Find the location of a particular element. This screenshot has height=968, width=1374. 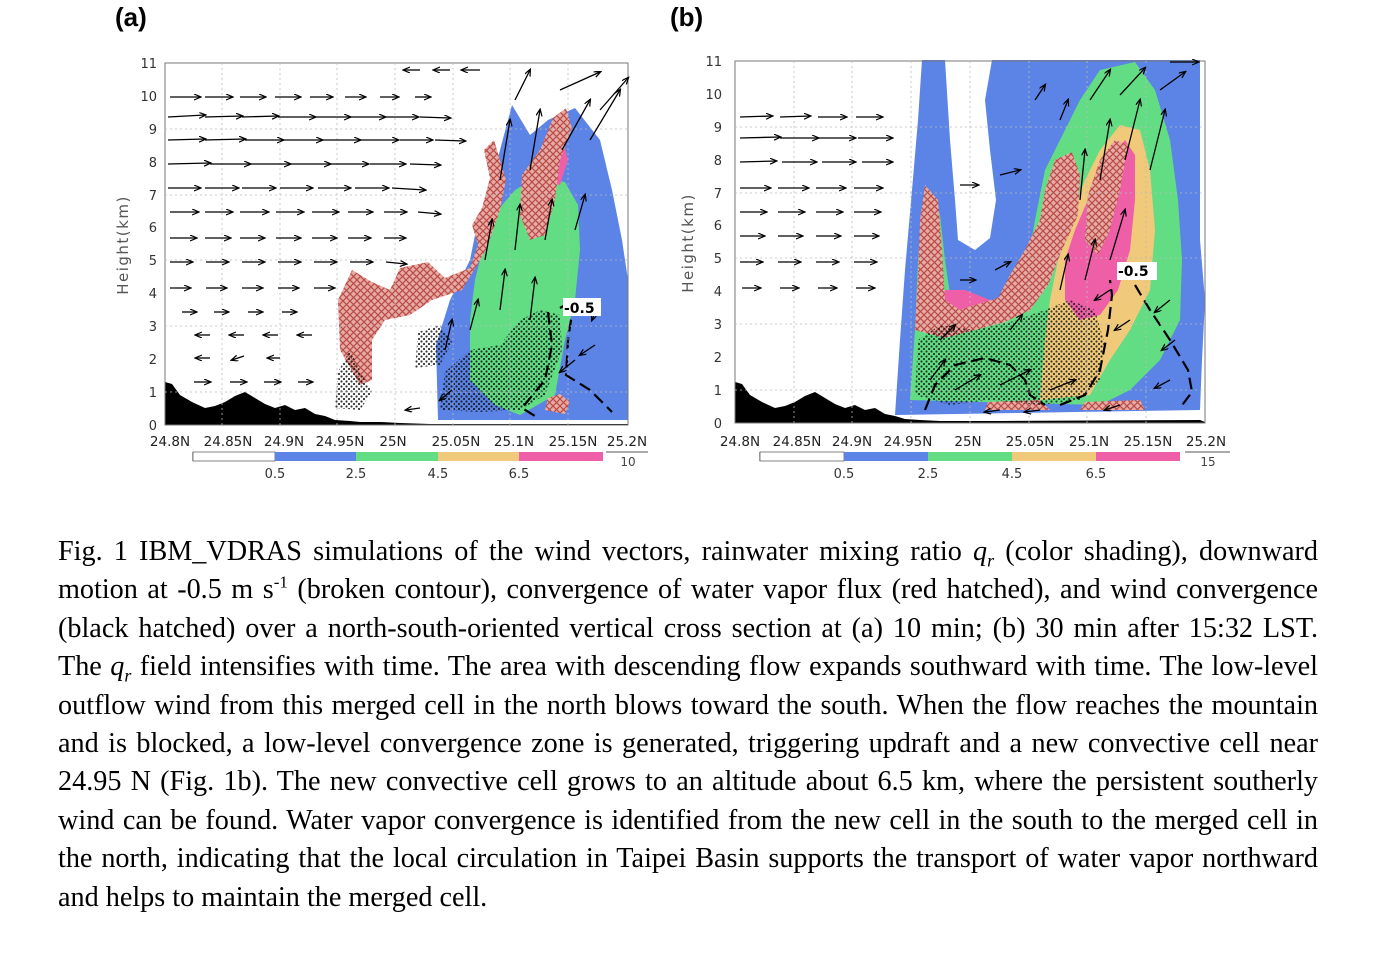

y-tick-b-9: 9 is located at coordinates (718, 128).